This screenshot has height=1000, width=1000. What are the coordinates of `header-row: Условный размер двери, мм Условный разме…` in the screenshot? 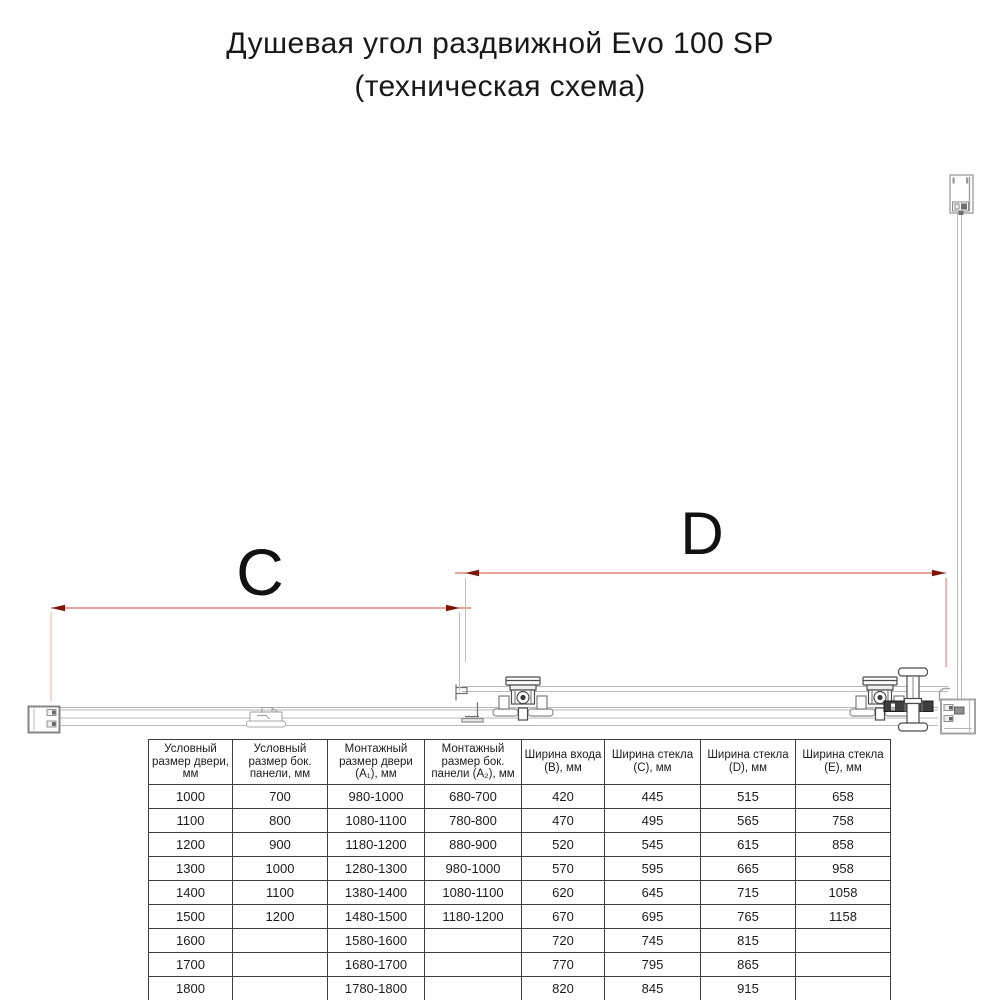 It's located at (519, 762).